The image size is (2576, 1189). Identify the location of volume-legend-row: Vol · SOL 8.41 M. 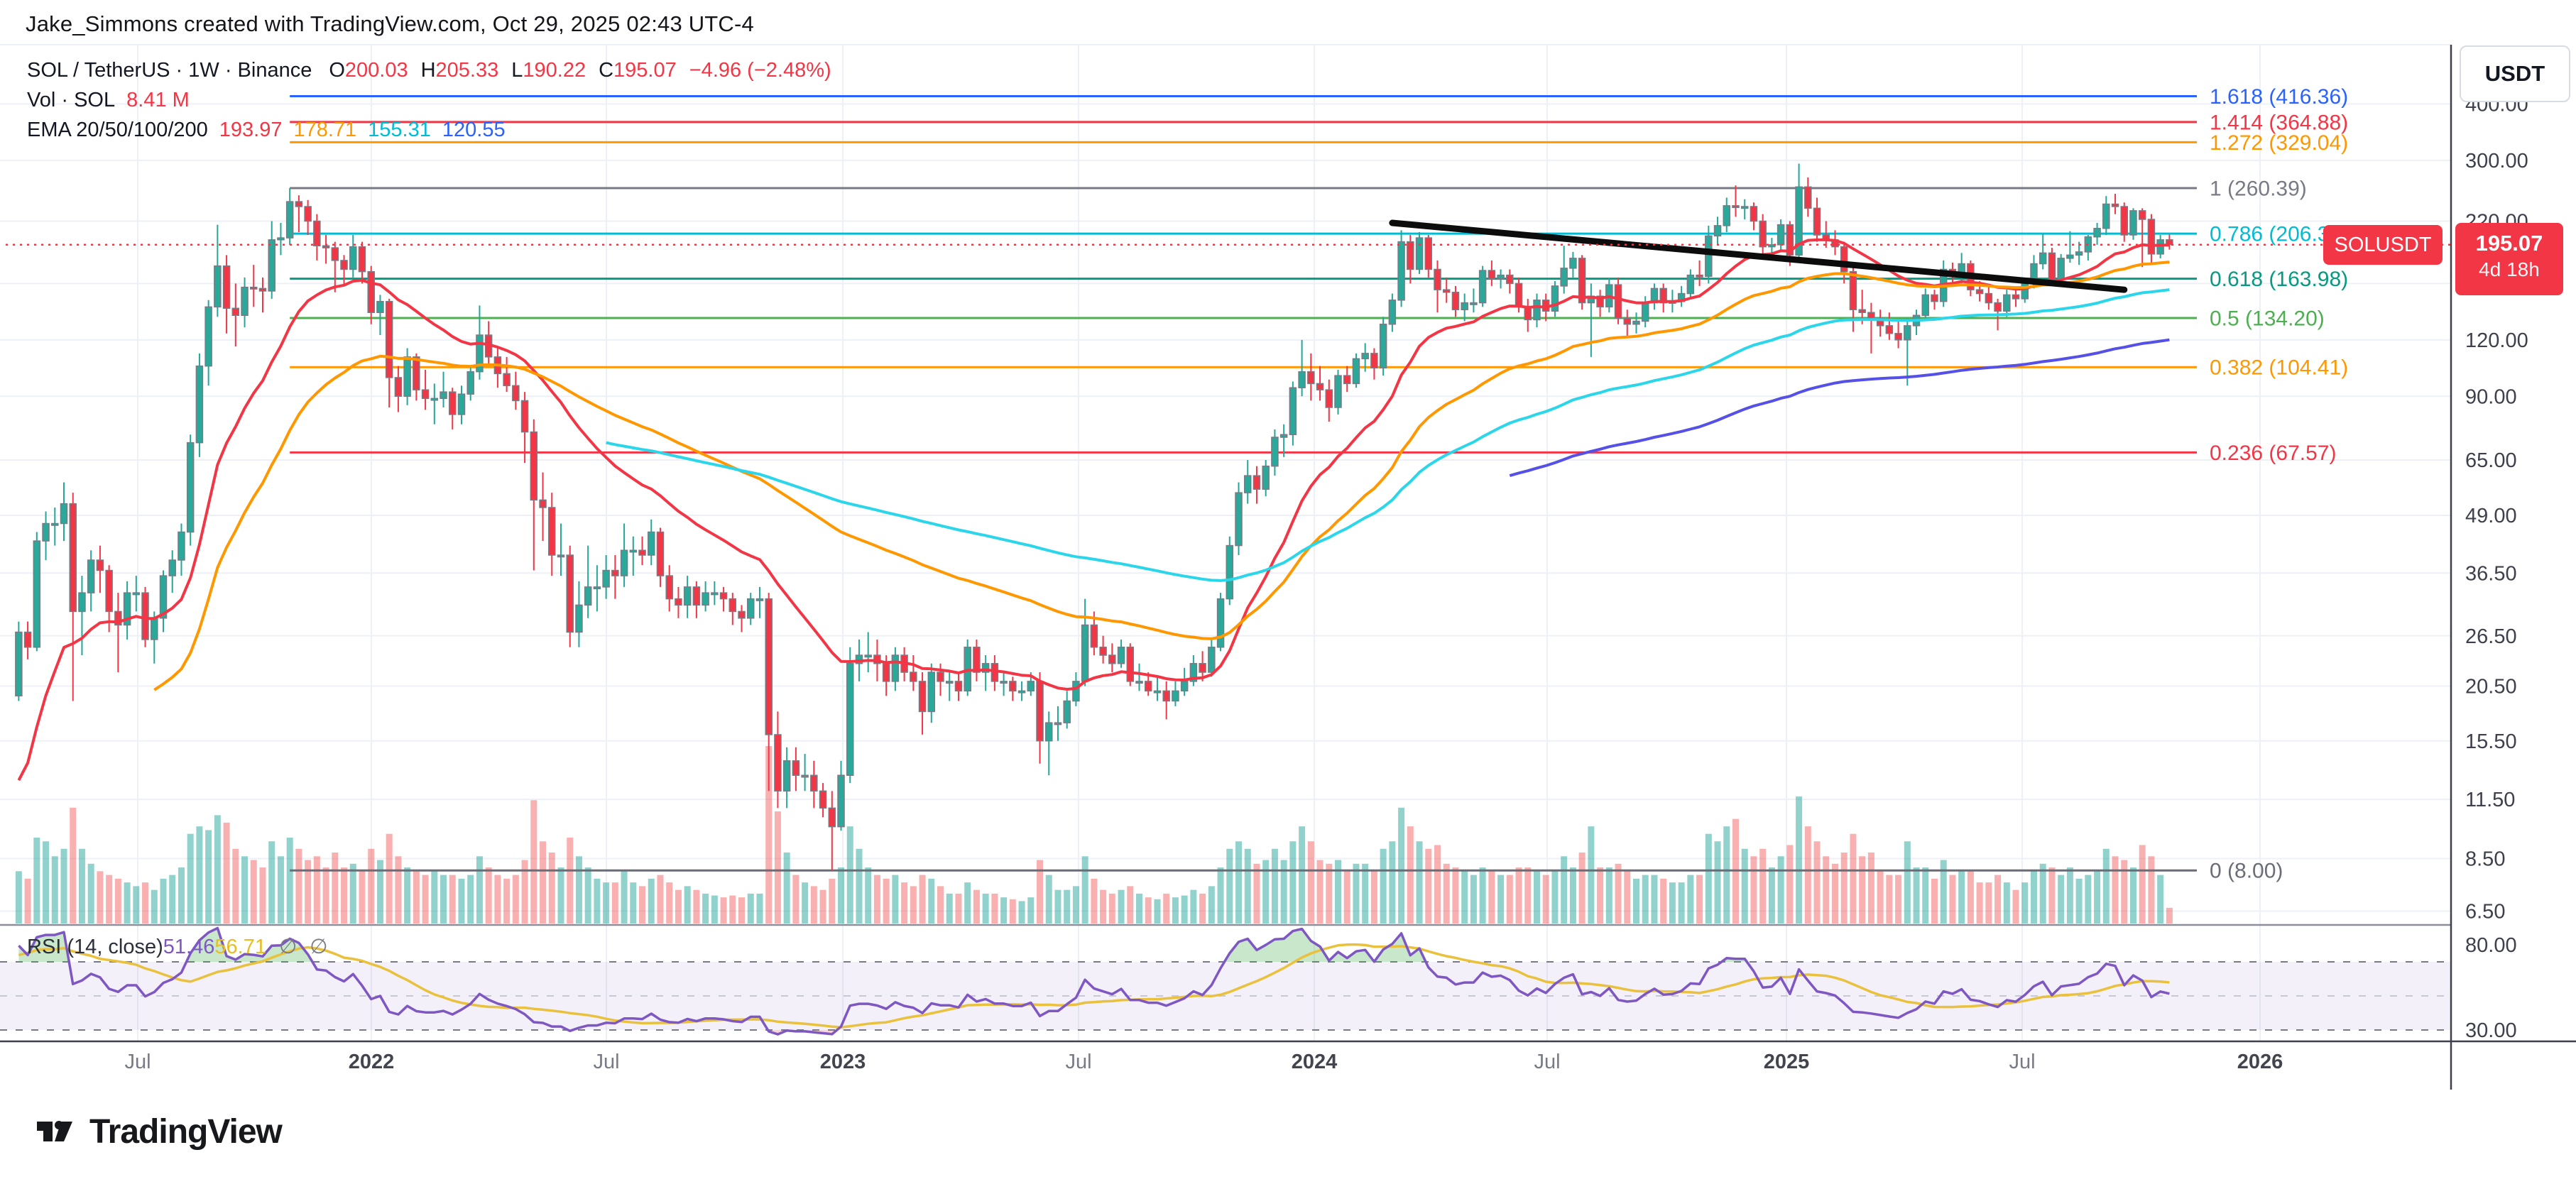
(429, 100).